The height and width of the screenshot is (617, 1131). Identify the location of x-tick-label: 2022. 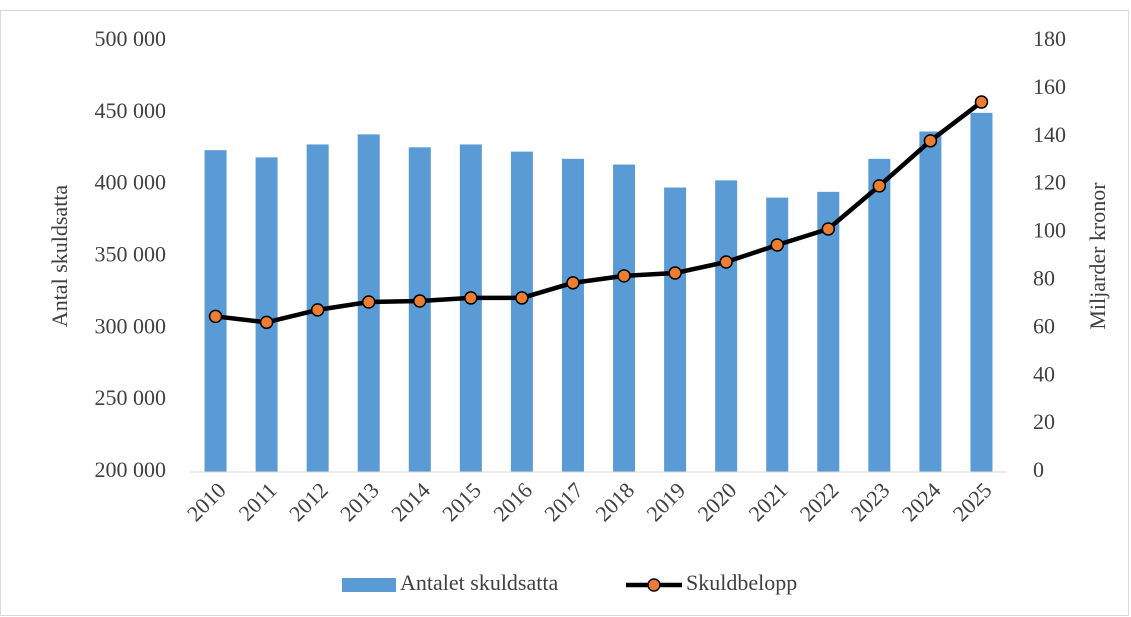
(819, 501).